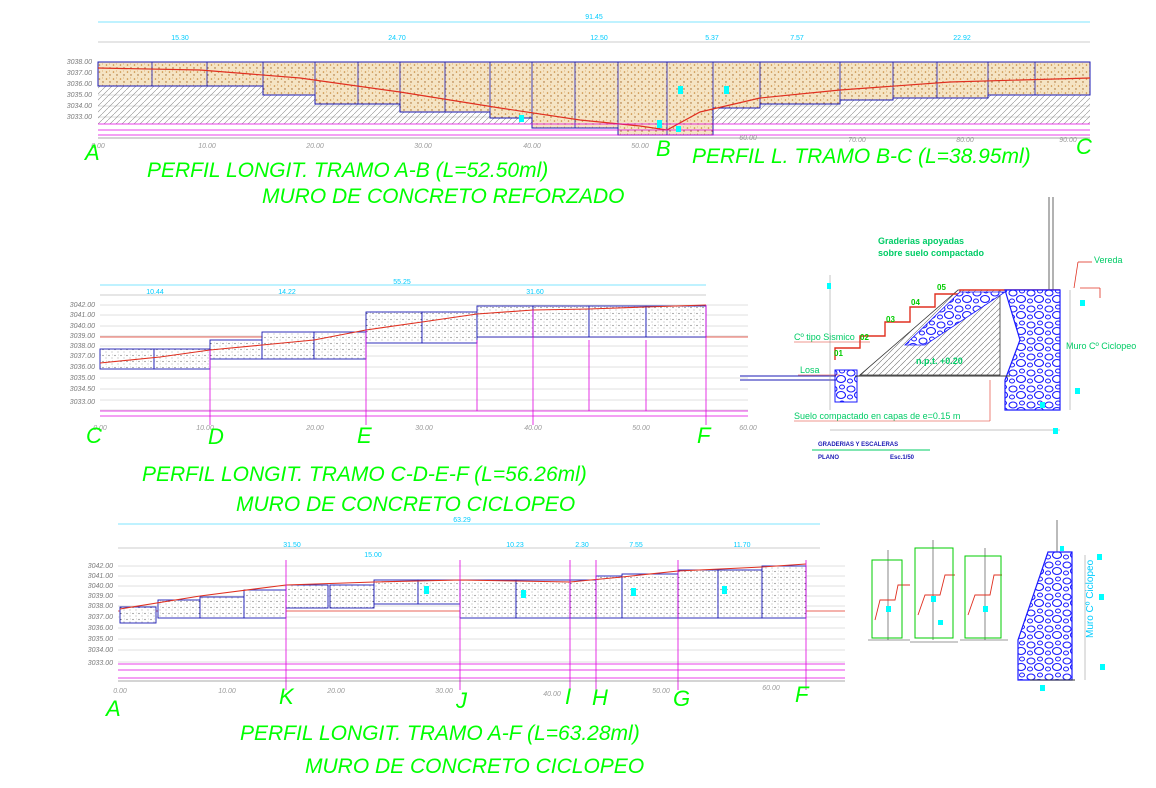  Describe the element at coordinates (155, 292) in the screenshot. I see `dim-segment: 10.44` at that location.